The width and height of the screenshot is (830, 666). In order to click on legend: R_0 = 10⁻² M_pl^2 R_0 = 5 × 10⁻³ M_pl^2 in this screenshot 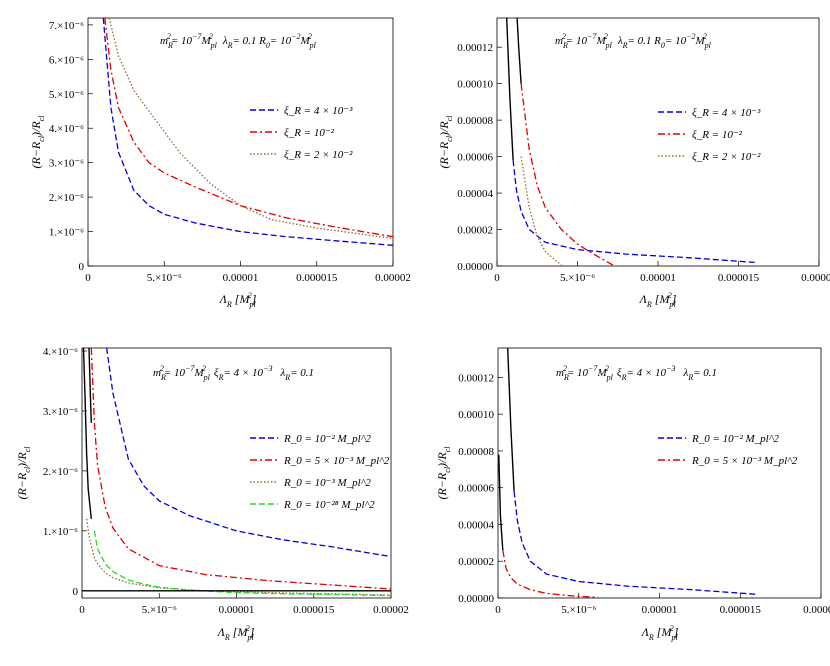, I will do `click(728, 450)`.